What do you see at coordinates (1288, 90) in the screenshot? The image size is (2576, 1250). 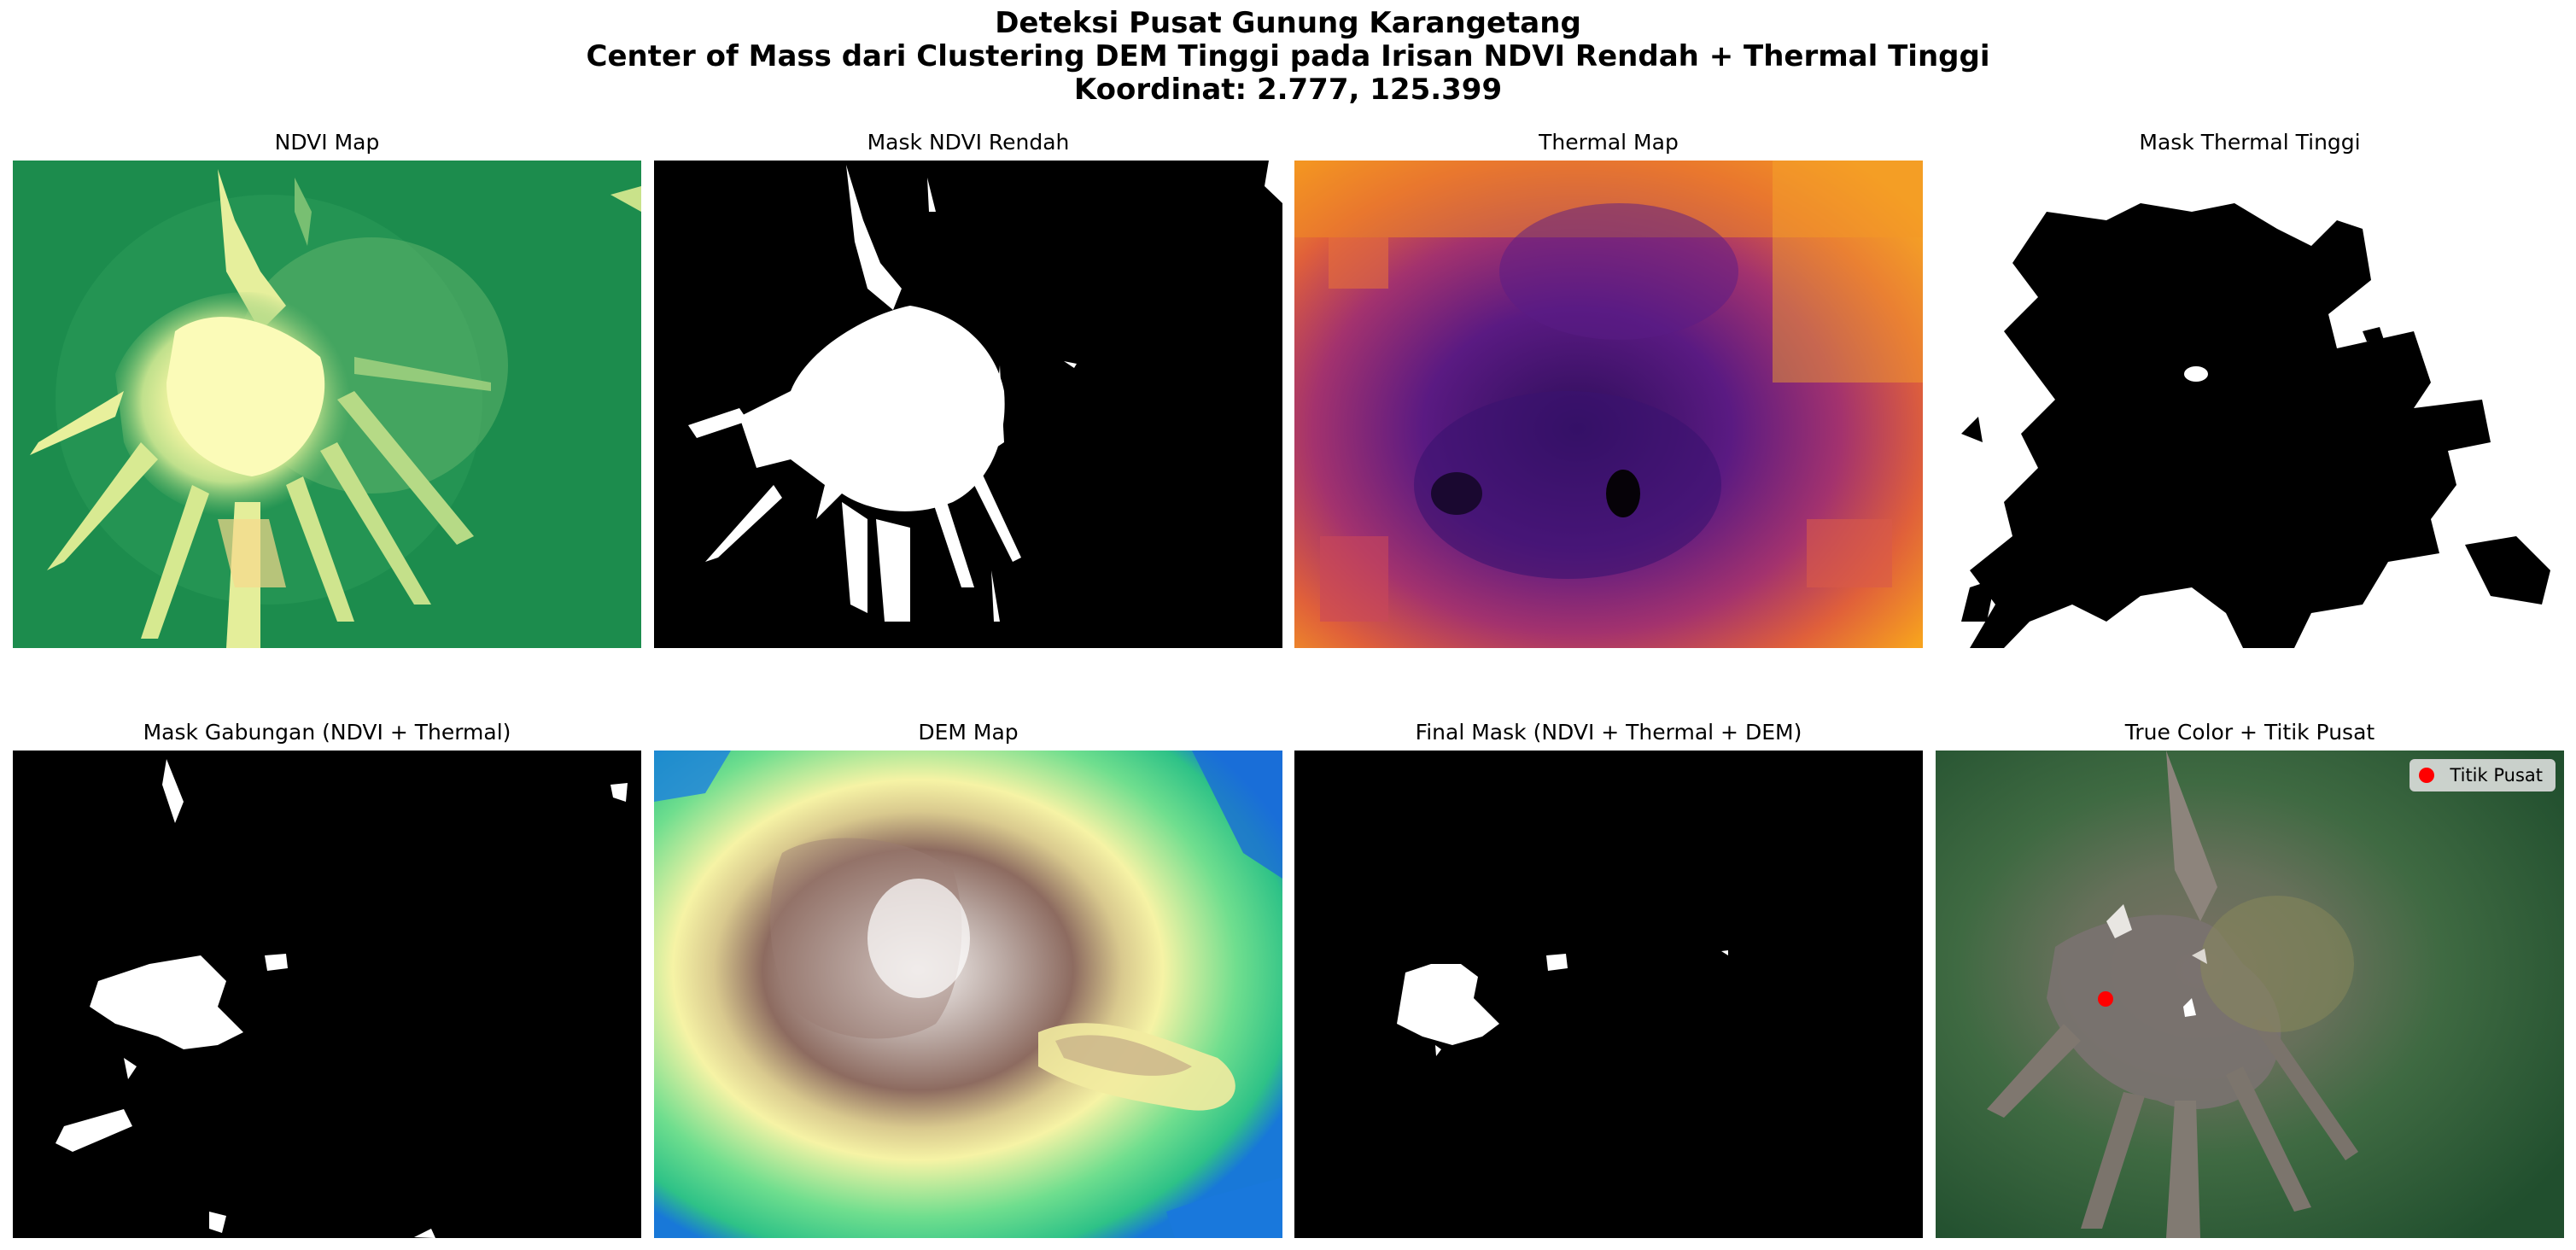 I see `figure-title-line-3: Koordinat: 2.777, 125.399` at bounding box center [1288, 90].